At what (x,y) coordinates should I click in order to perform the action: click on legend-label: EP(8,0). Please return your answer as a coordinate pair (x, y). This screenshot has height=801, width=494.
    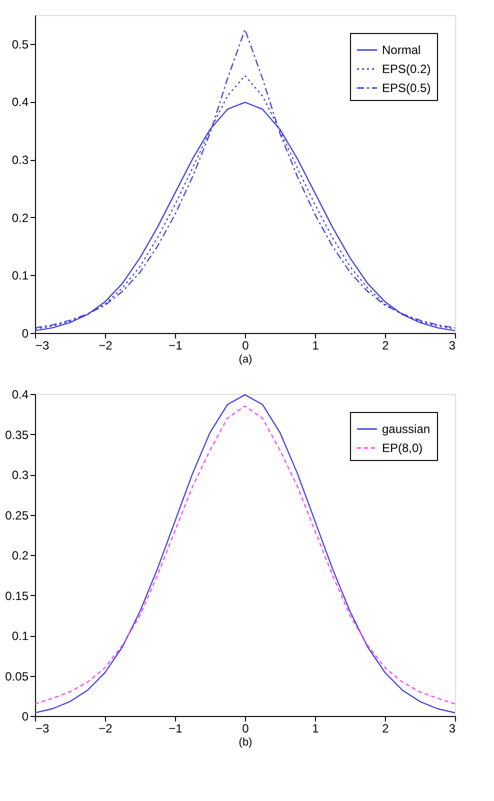
    Looking at the image, I should click on (402, 448).